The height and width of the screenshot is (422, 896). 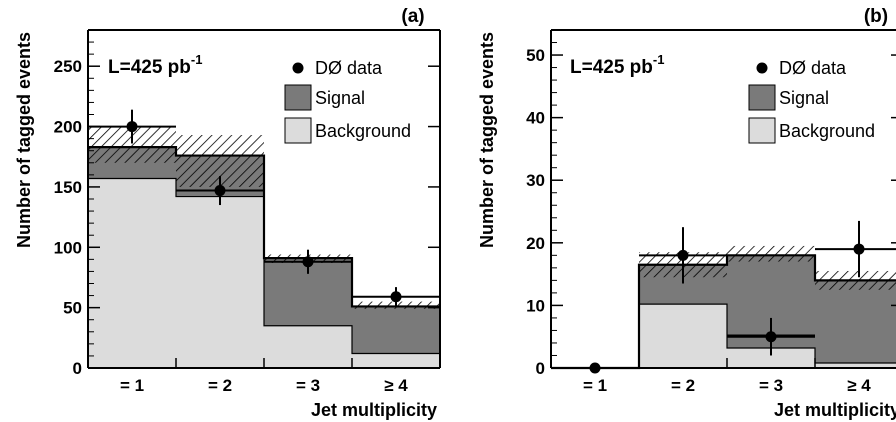 I want to click on y-tick-label: 30, so click(x=535, y=180).